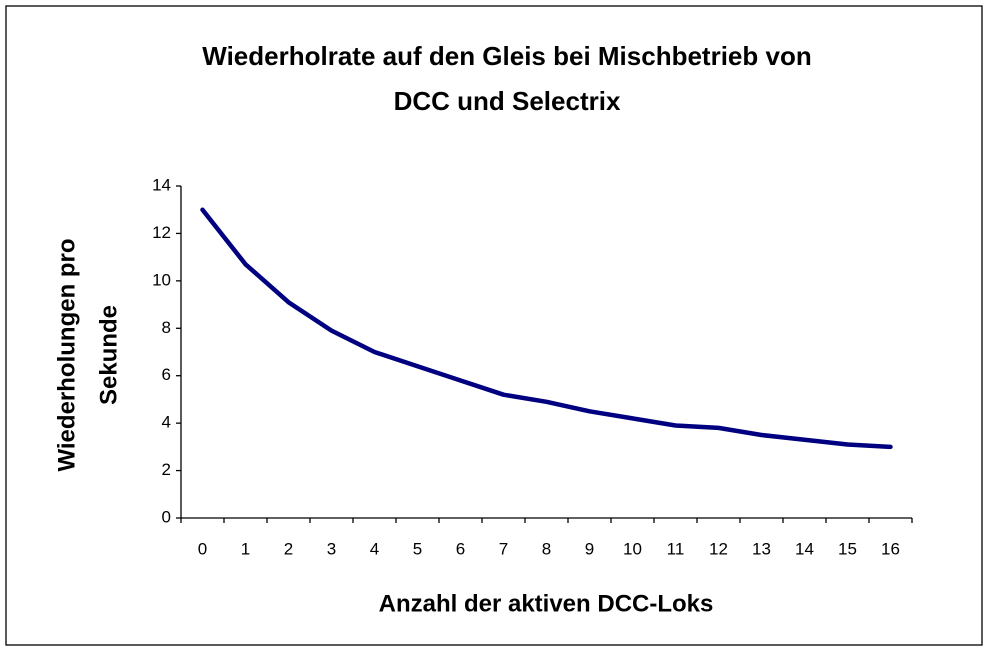 Image resolution: width=989 pixels, height=651 pixels. I want to click on x-tick-label: 3, so click(331, 548).